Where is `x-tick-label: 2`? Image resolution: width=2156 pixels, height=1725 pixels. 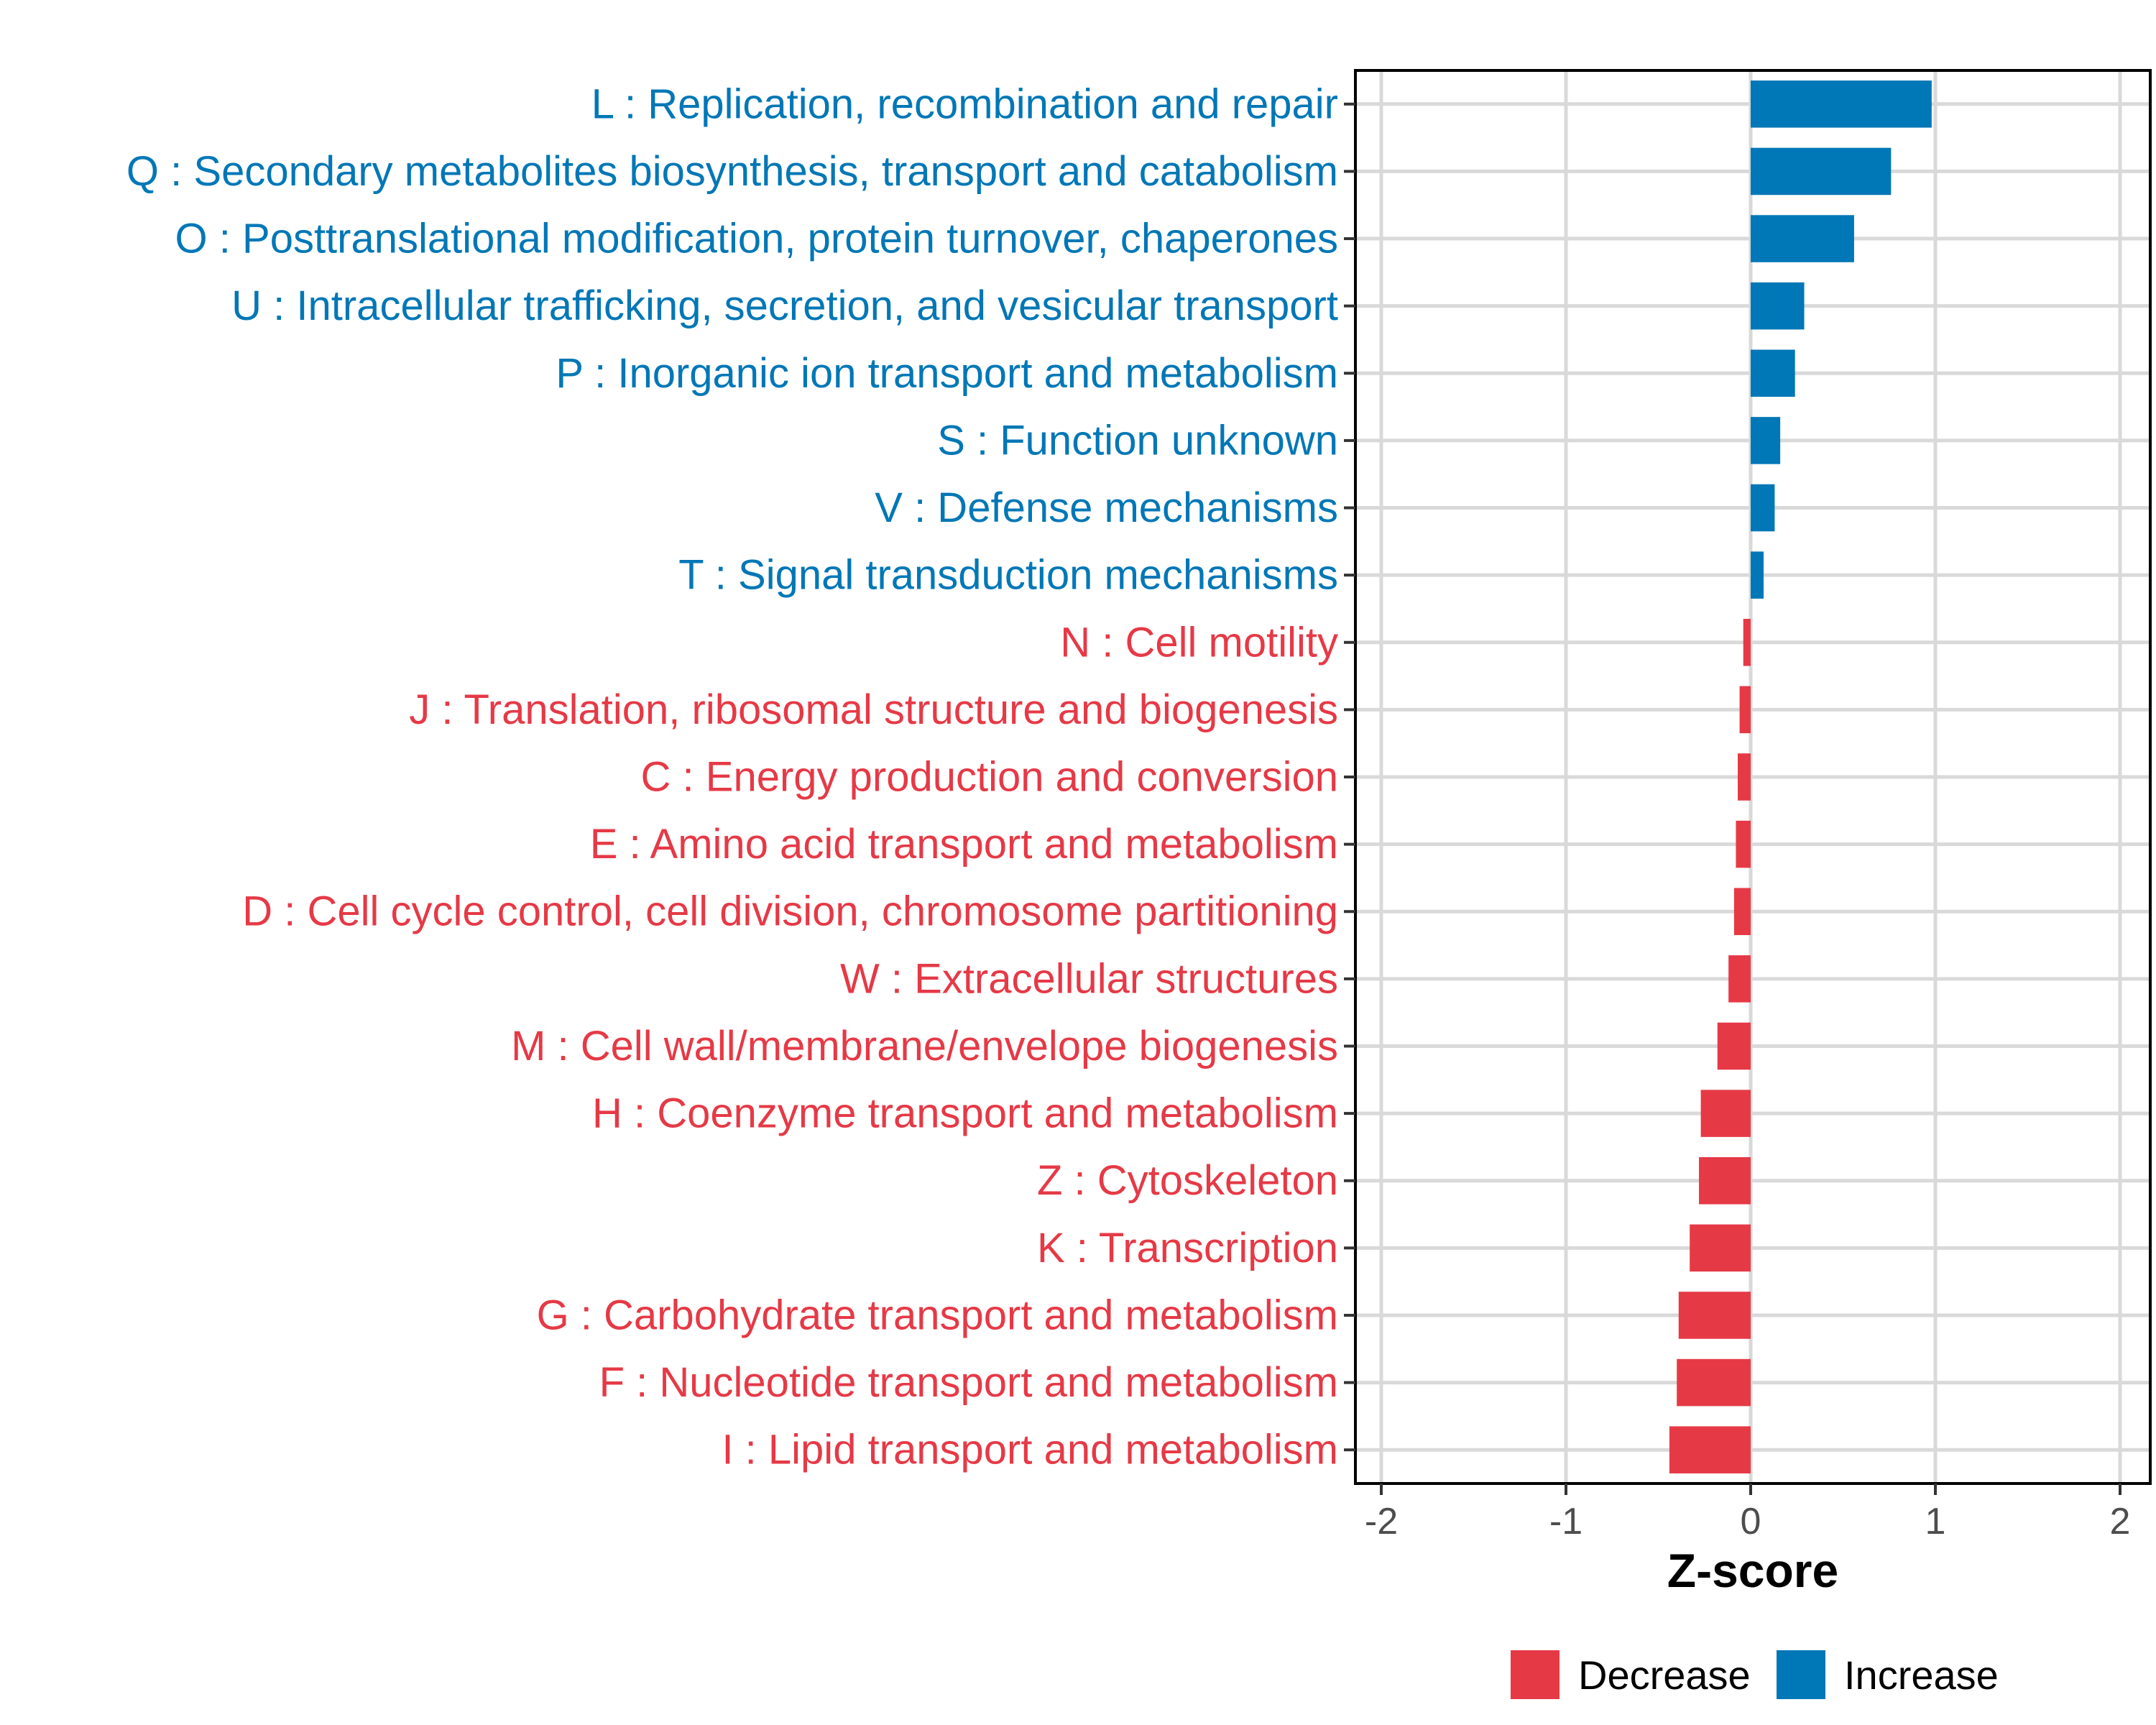 x-tick-label: 2 is located at coordinates (2120, 1521).